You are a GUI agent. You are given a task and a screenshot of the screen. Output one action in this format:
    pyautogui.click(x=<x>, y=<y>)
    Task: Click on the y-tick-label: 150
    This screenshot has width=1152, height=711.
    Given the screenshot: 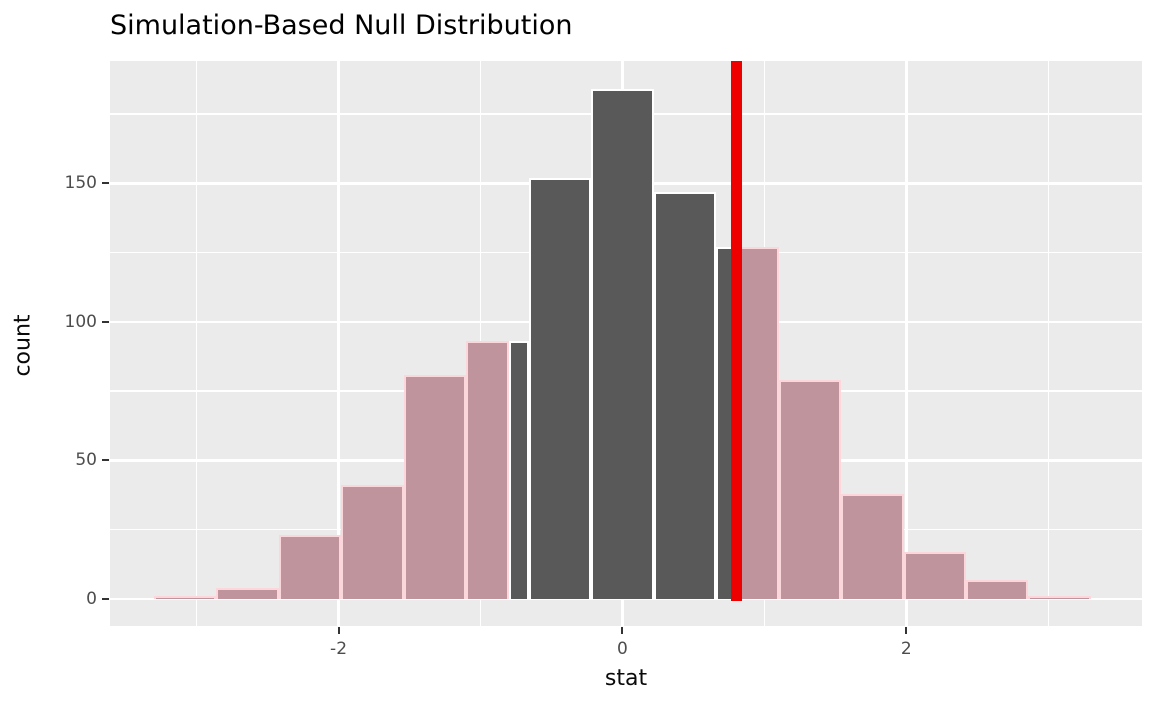 What is the action you would take?
    pyautogui.click(x=80, y=183)
    